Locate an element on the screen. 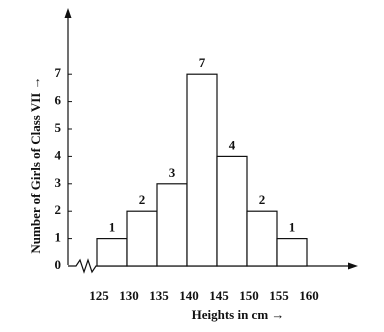 The width and height of the screenshot is (384, 332). x-tick-label: 130 is located at coordinates (129, 295).